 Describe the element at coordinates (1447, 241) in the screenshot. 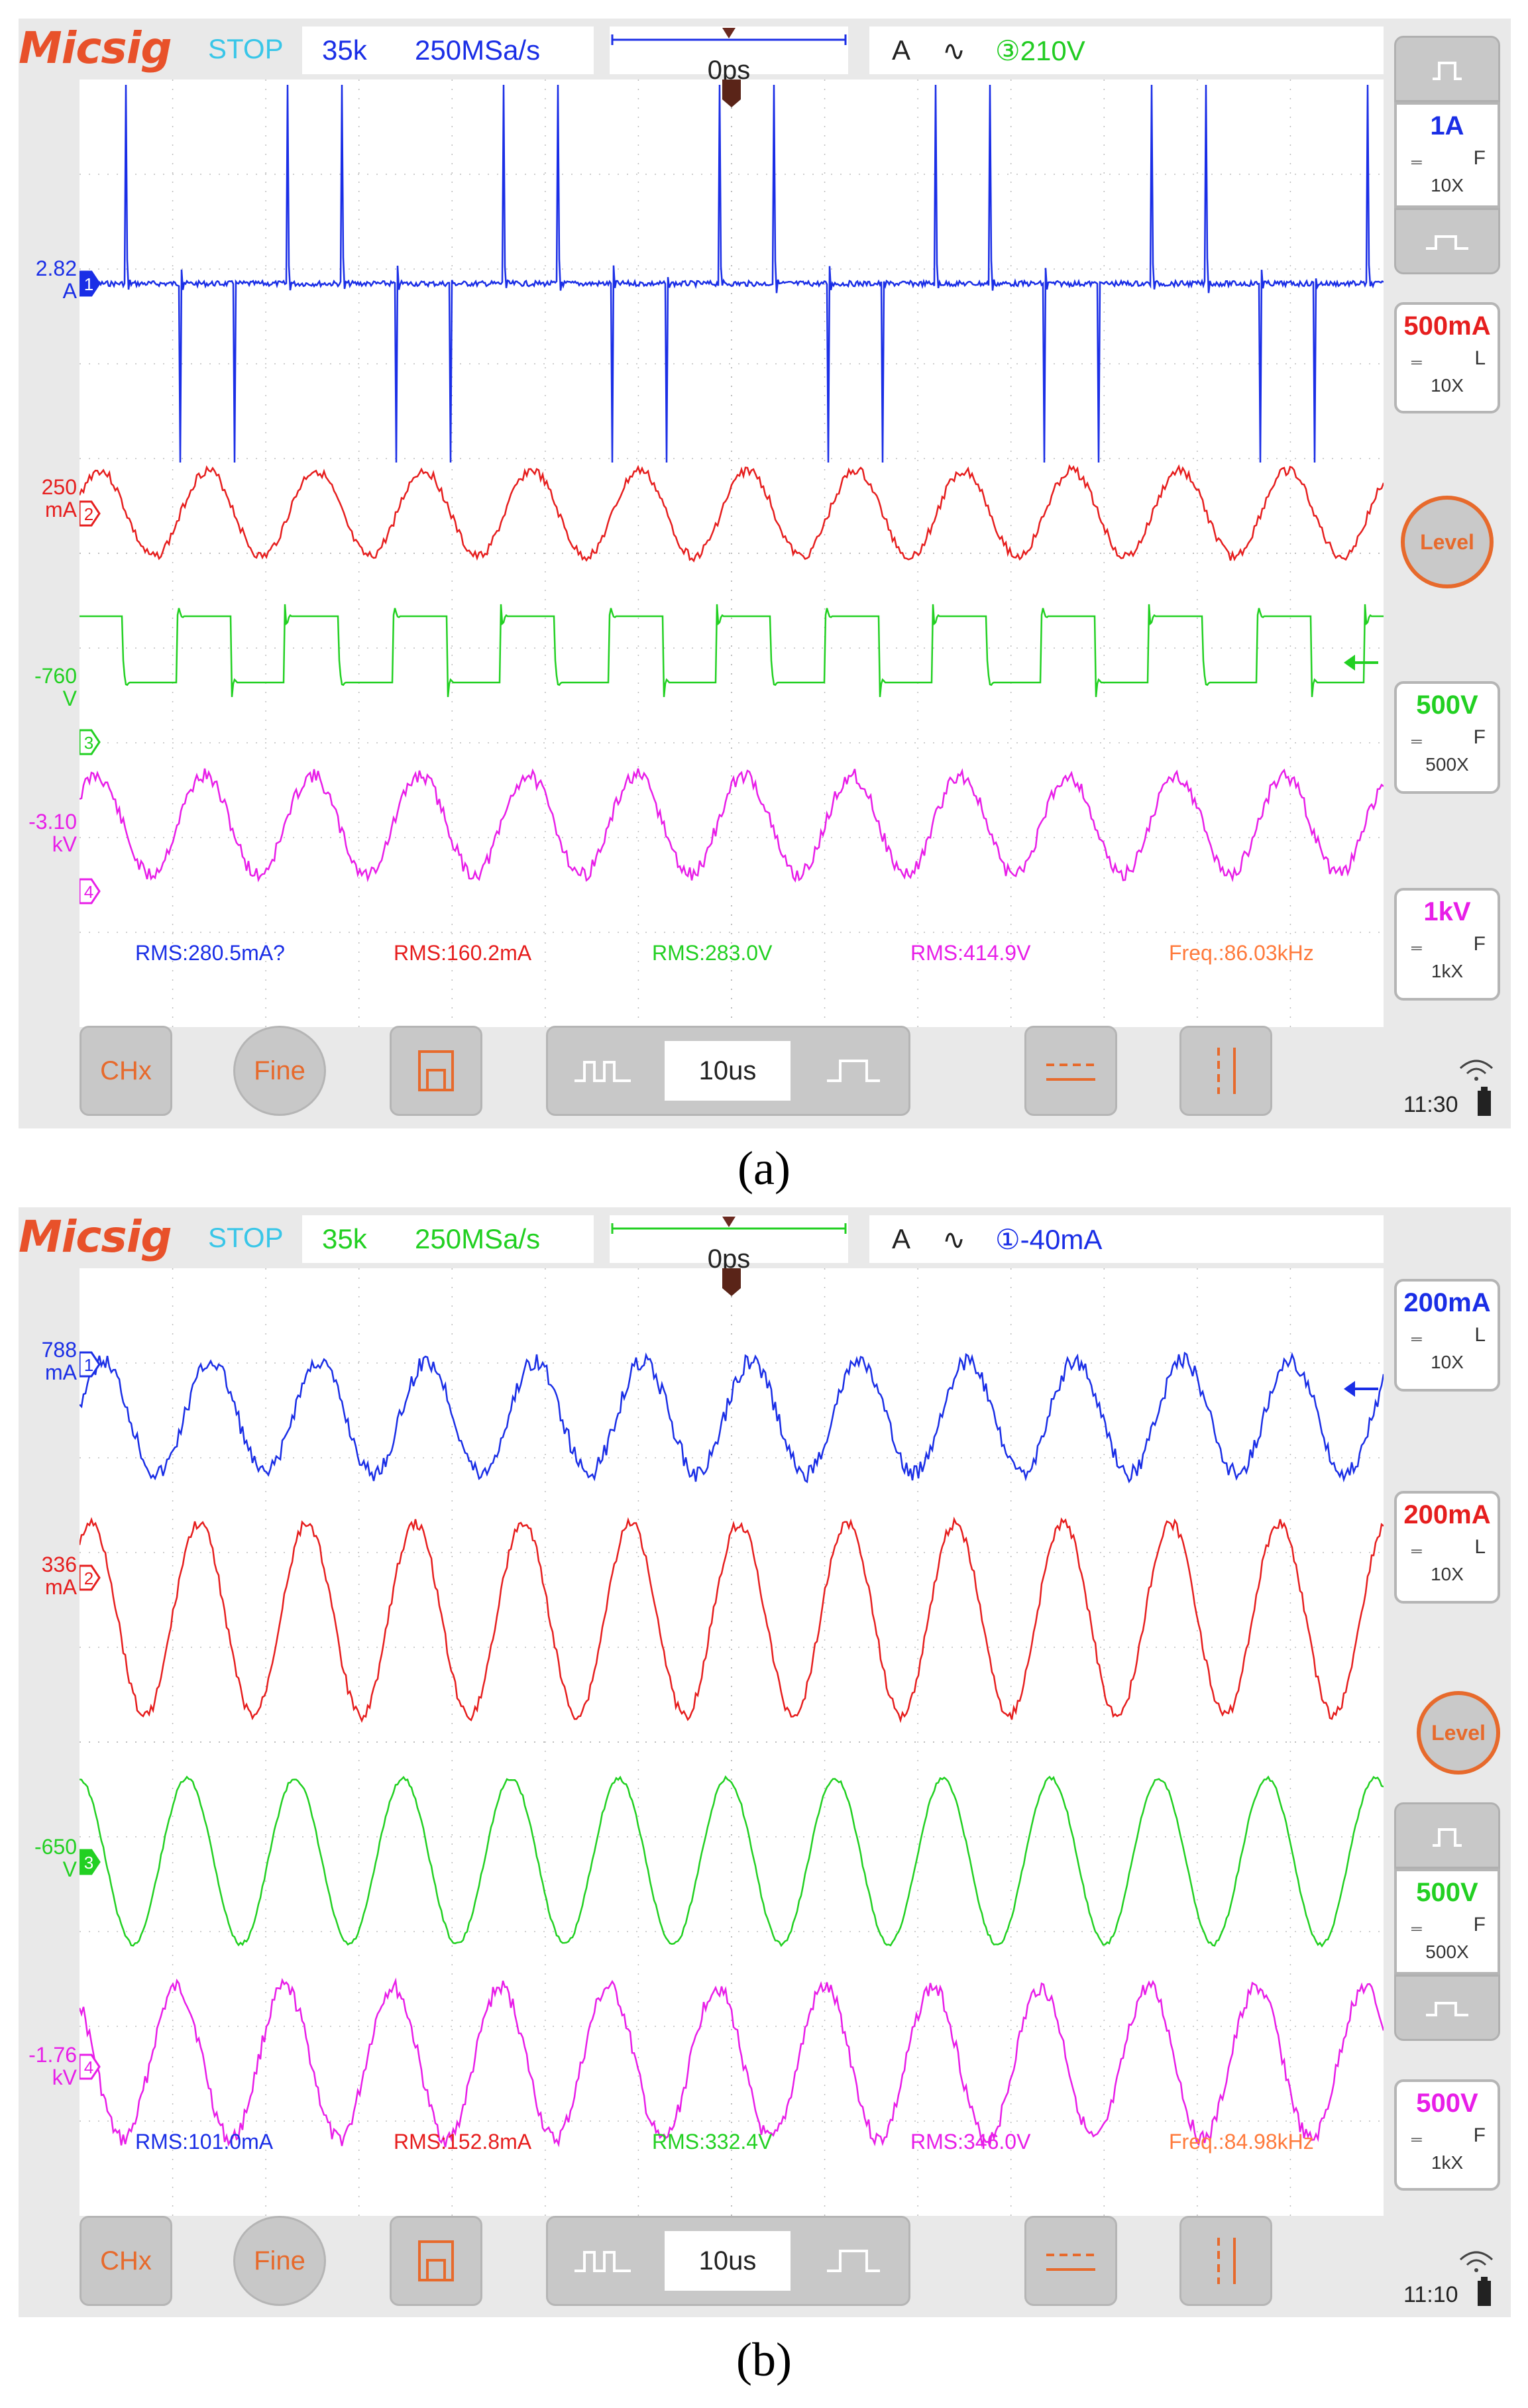

I see `ch1-scale-down-button` at that location.